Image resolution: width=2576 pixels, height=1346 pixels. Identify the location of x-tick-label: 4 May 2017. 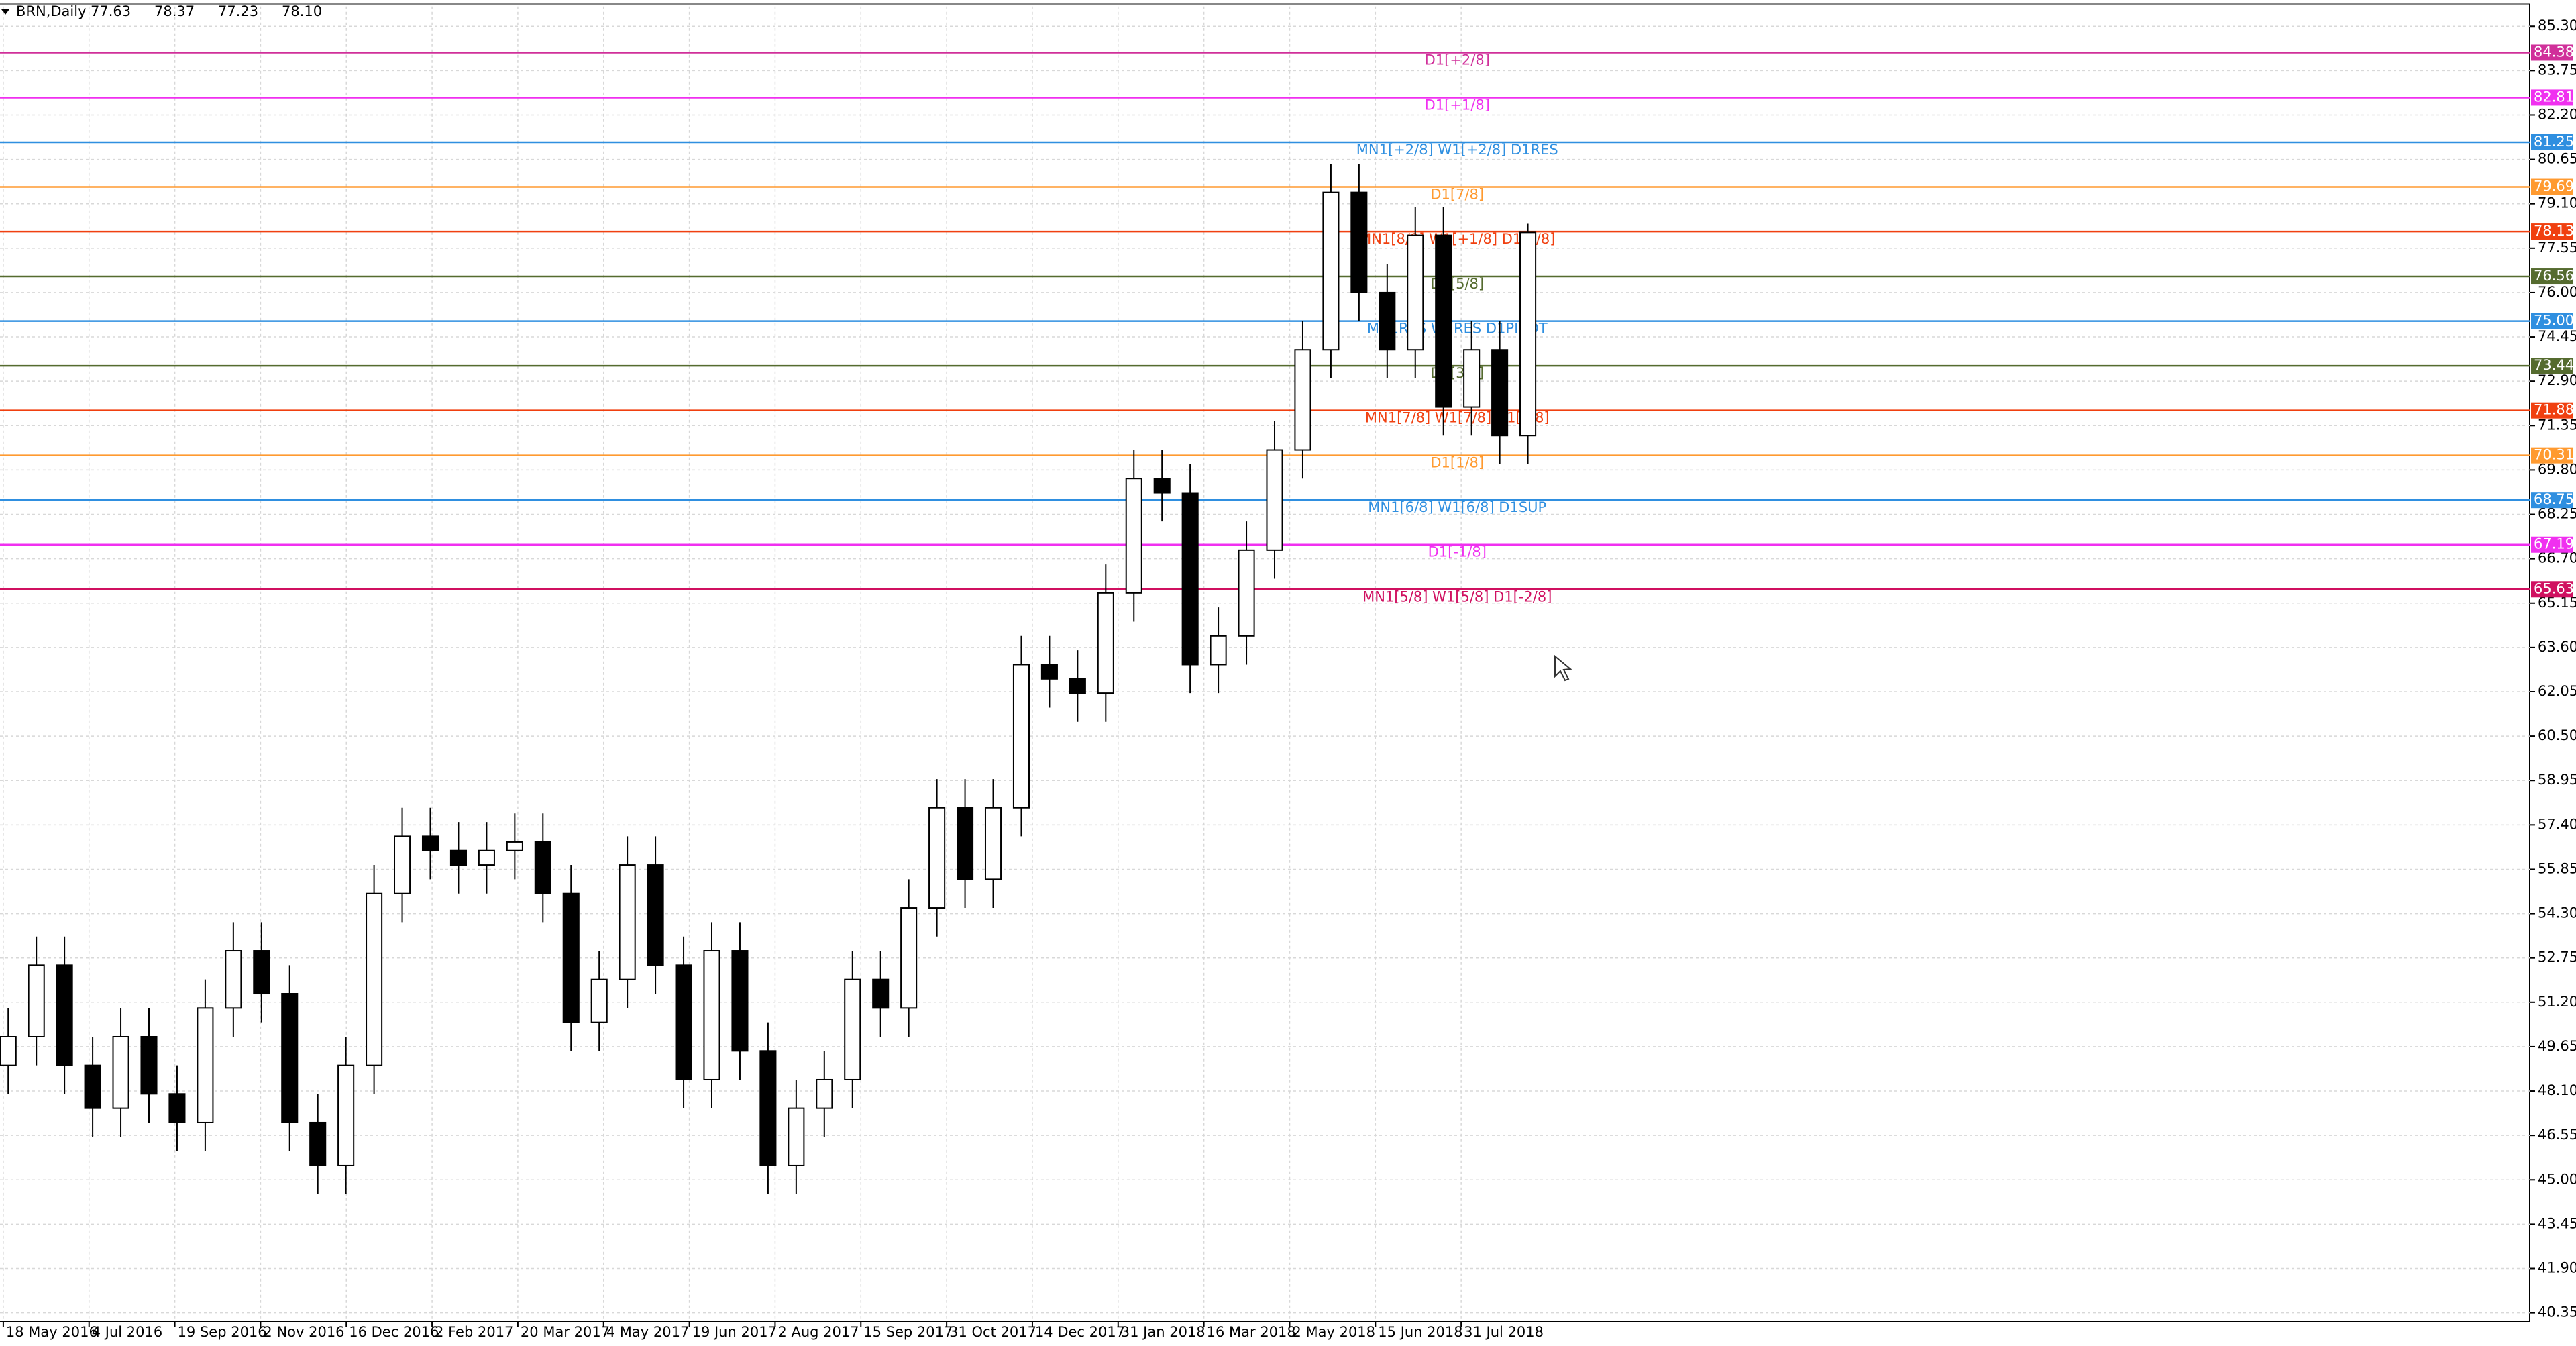
(648, 1332).